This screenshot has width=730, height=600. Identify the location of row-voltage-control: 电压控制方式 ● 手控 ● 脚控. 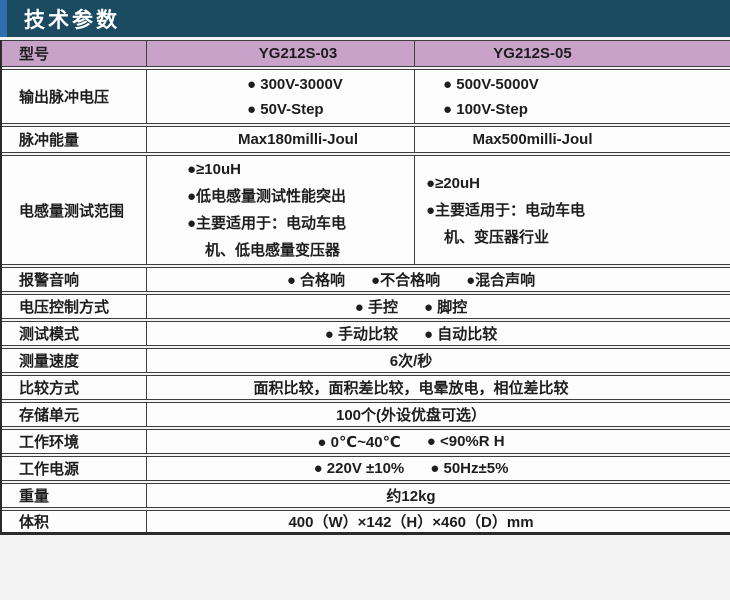
(366, 306).